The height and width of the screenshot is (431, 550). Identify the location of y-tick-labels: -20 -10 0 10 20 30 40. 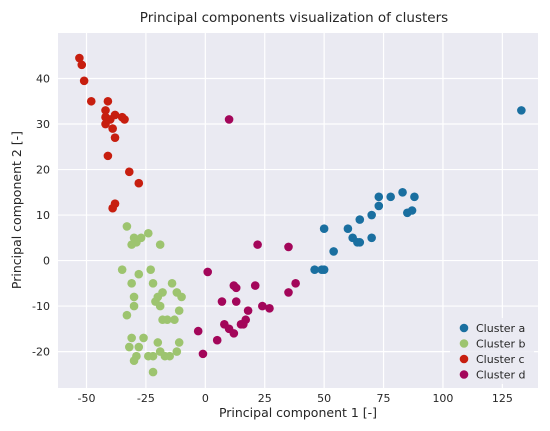
(41, 216).